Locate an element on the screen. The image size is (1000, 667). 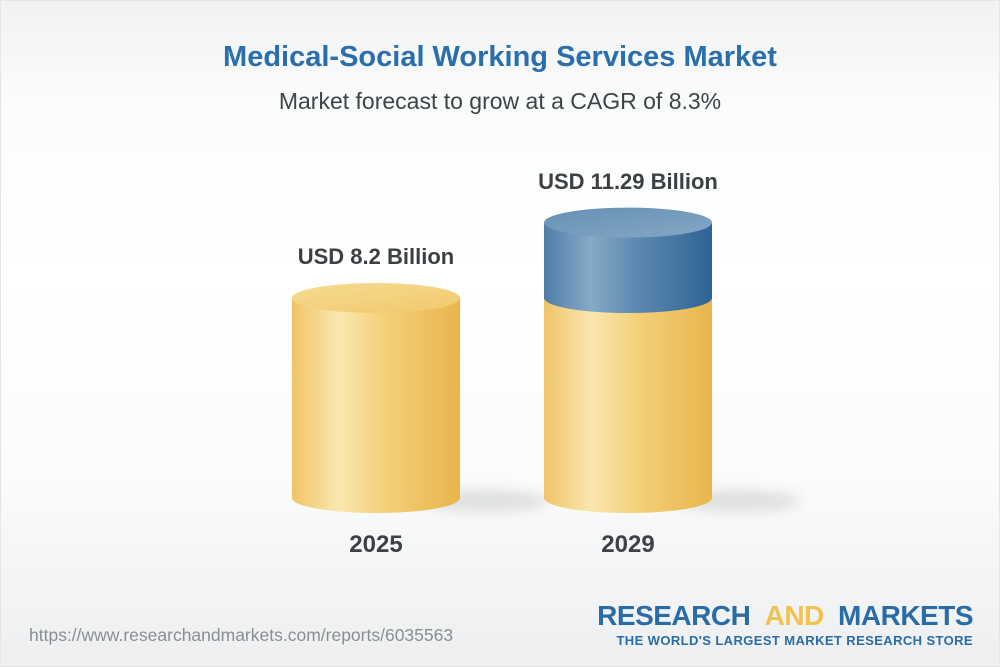
logo-word-research: RESEARCH is located at coordinates (674, 615).